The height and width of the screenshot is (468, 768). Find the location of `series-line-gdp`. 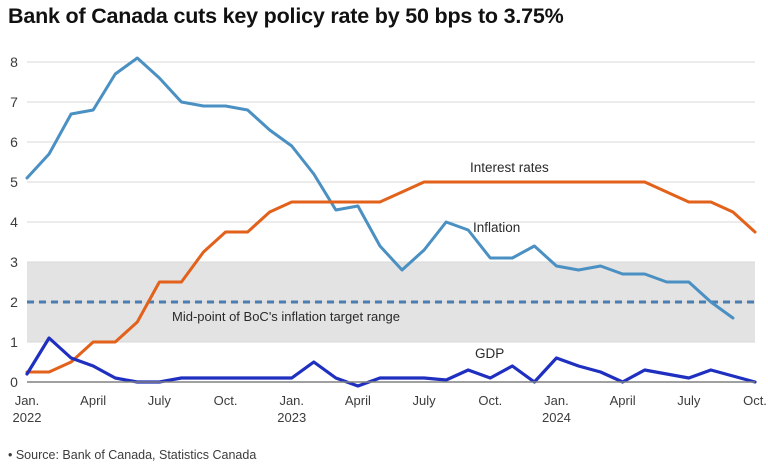

series-line-gdp is located at coordinates (391, 362).